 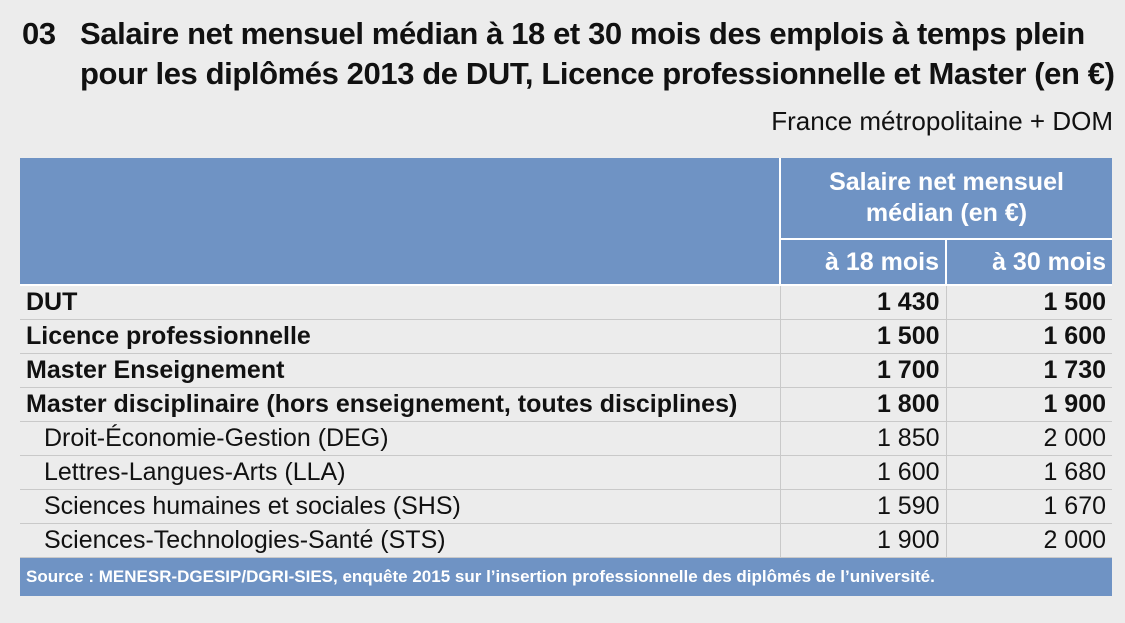 What do you see at coordinates (862, 370) in the screenshot?
I see `value-18-months: 1 700` at bounding box center [862, 370].